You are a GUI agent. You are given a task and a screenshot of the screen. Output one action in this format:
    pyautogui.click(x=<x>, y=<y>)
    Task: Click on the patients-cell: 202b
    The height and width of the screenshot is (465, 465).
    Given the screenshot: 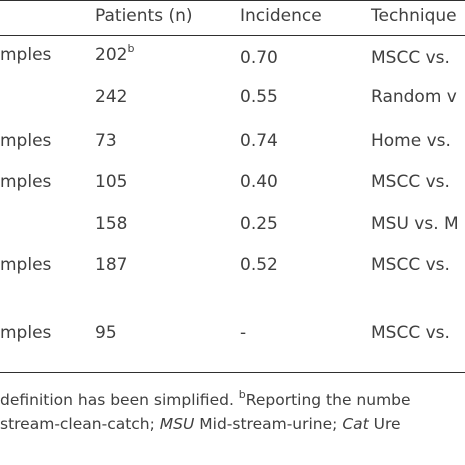 What is the action you would take?
    pyautogui.click(x=115, y=53)
    